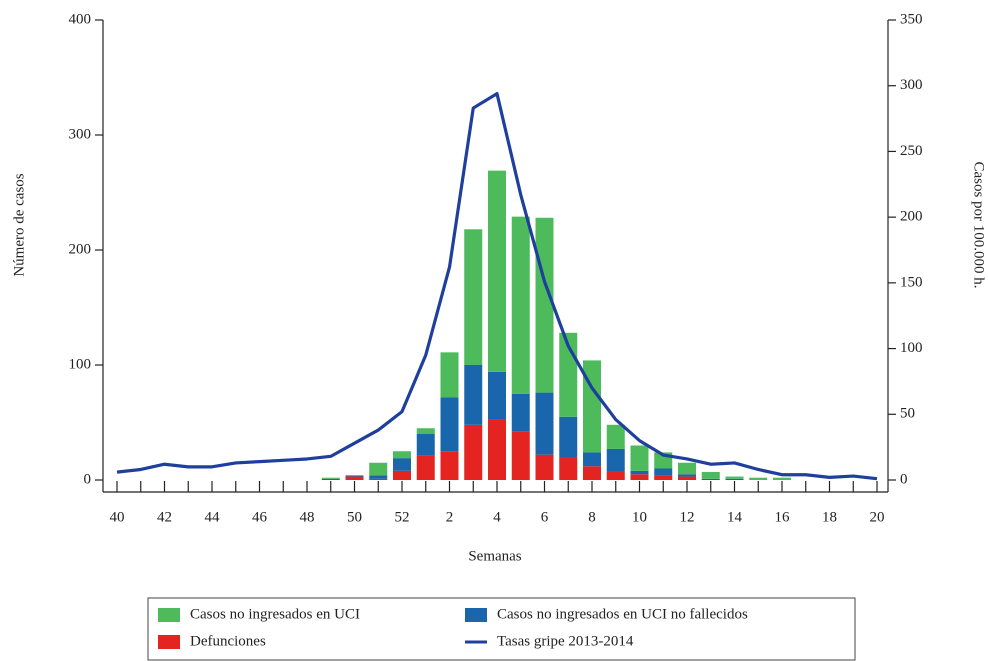  What do you see at coordinates (911, 282) in the screenshot?
I see `y2-tick-label: 150` at bounding box center [911, 282].